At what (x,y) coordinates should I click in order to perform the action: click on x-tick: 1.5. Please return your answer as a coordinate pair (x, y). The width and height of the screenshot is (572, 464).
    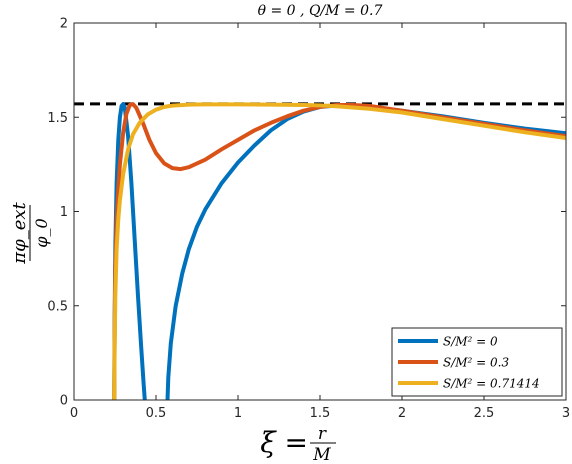
    Looking at the image, I should click on (320, 222).